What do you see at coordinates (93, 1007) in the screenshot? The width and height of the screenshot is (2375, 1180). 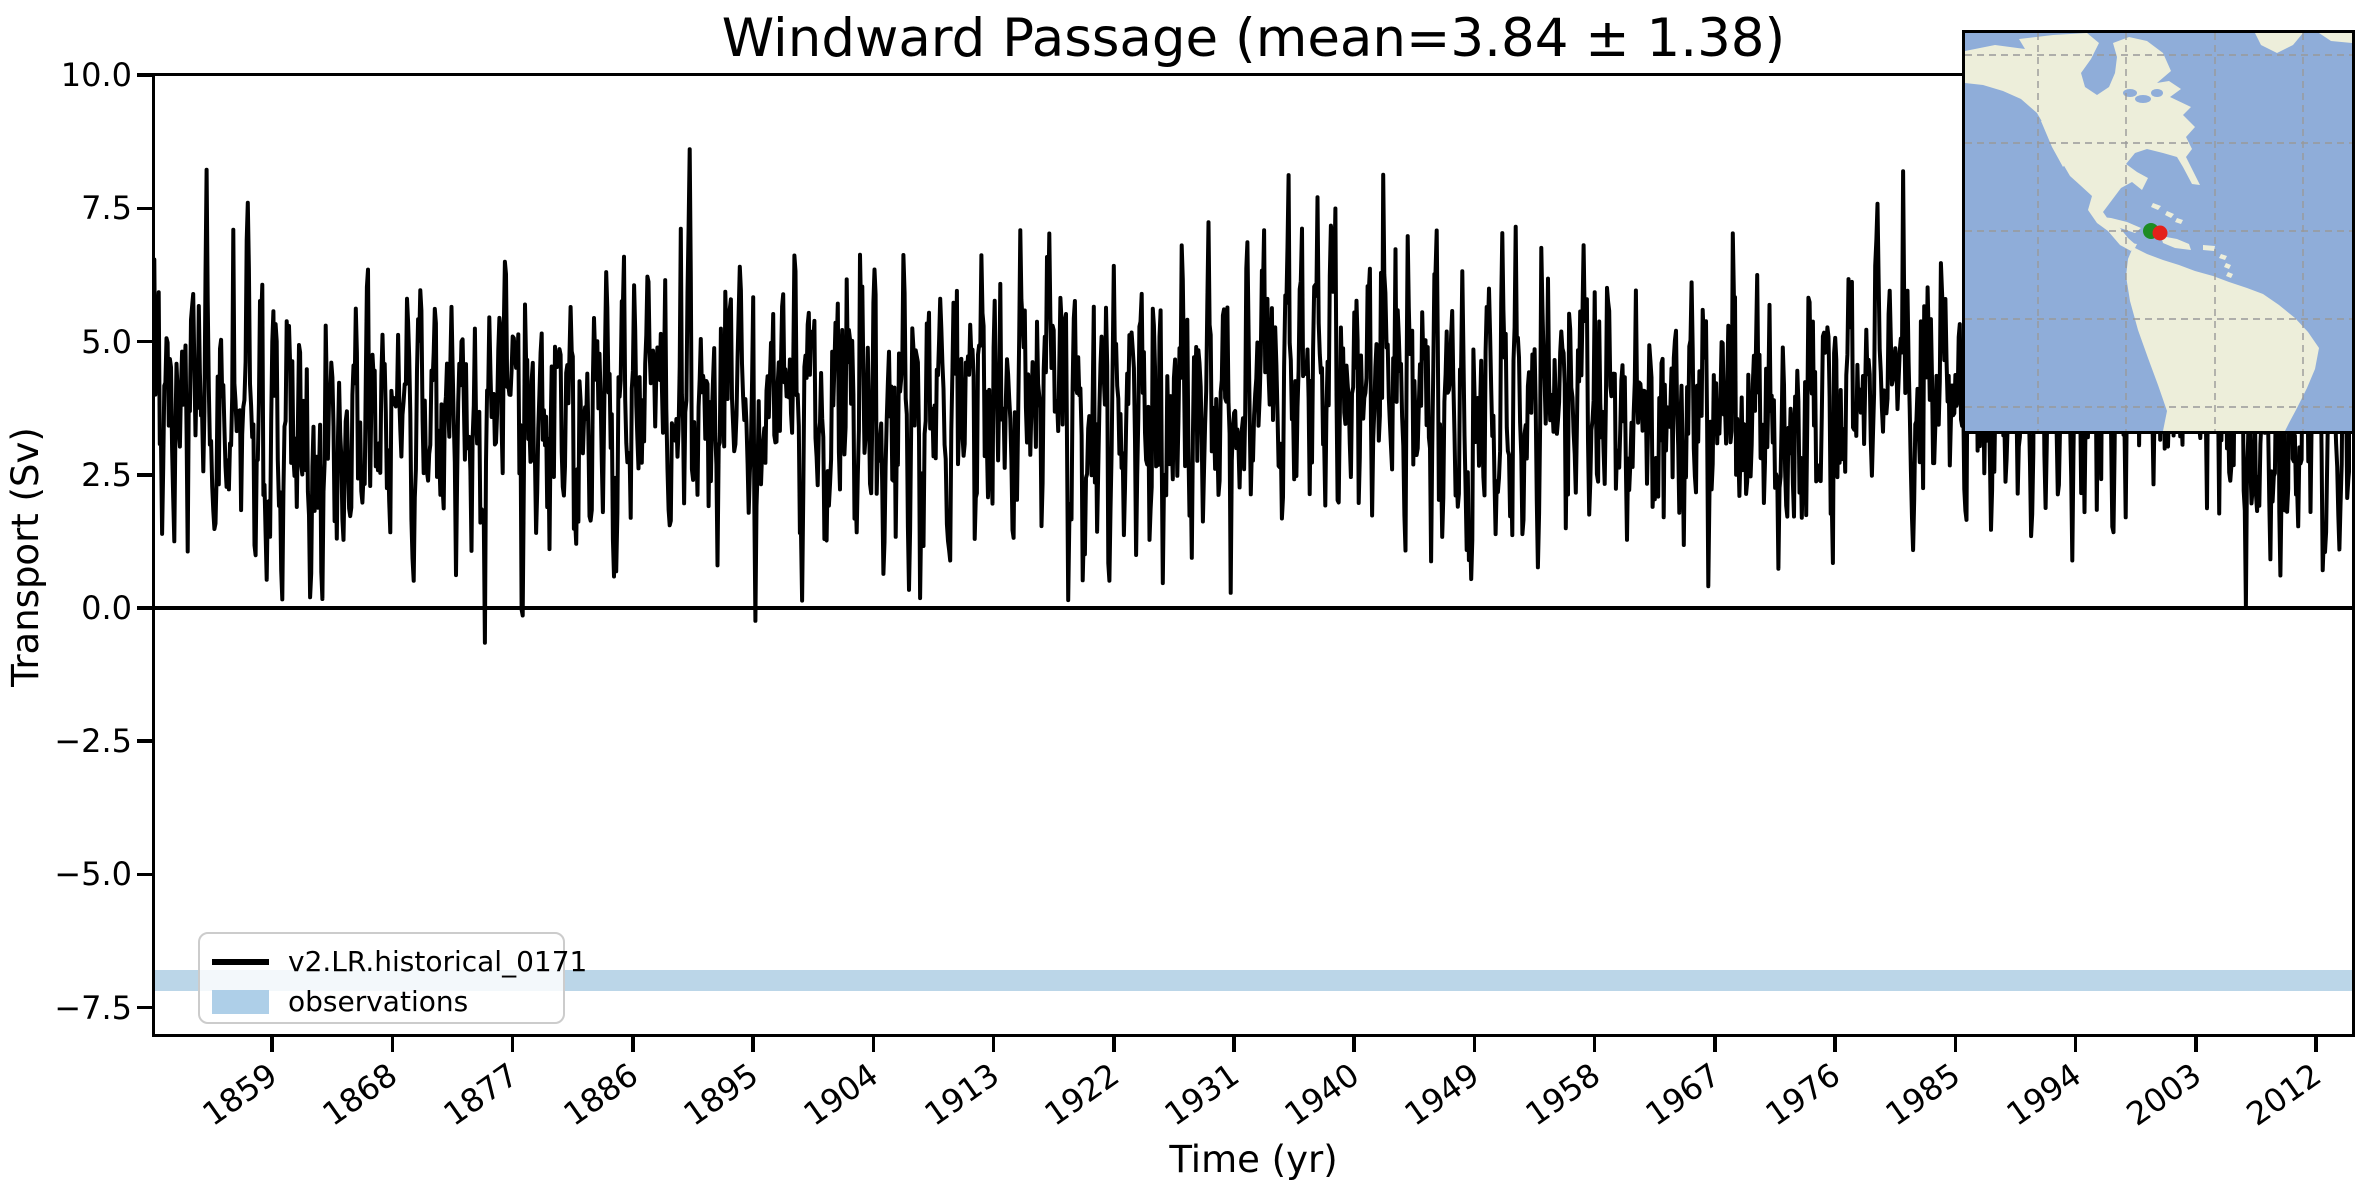 I see `y-tick-label: −7.5` at bounding box center [93, 1007].